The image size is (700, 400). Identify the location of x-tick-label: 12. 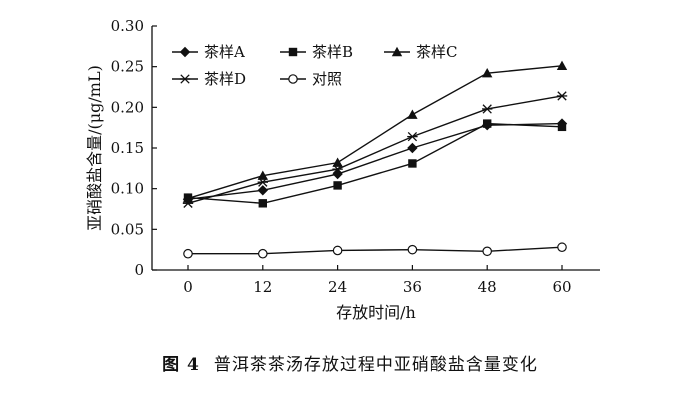
(262, 287).